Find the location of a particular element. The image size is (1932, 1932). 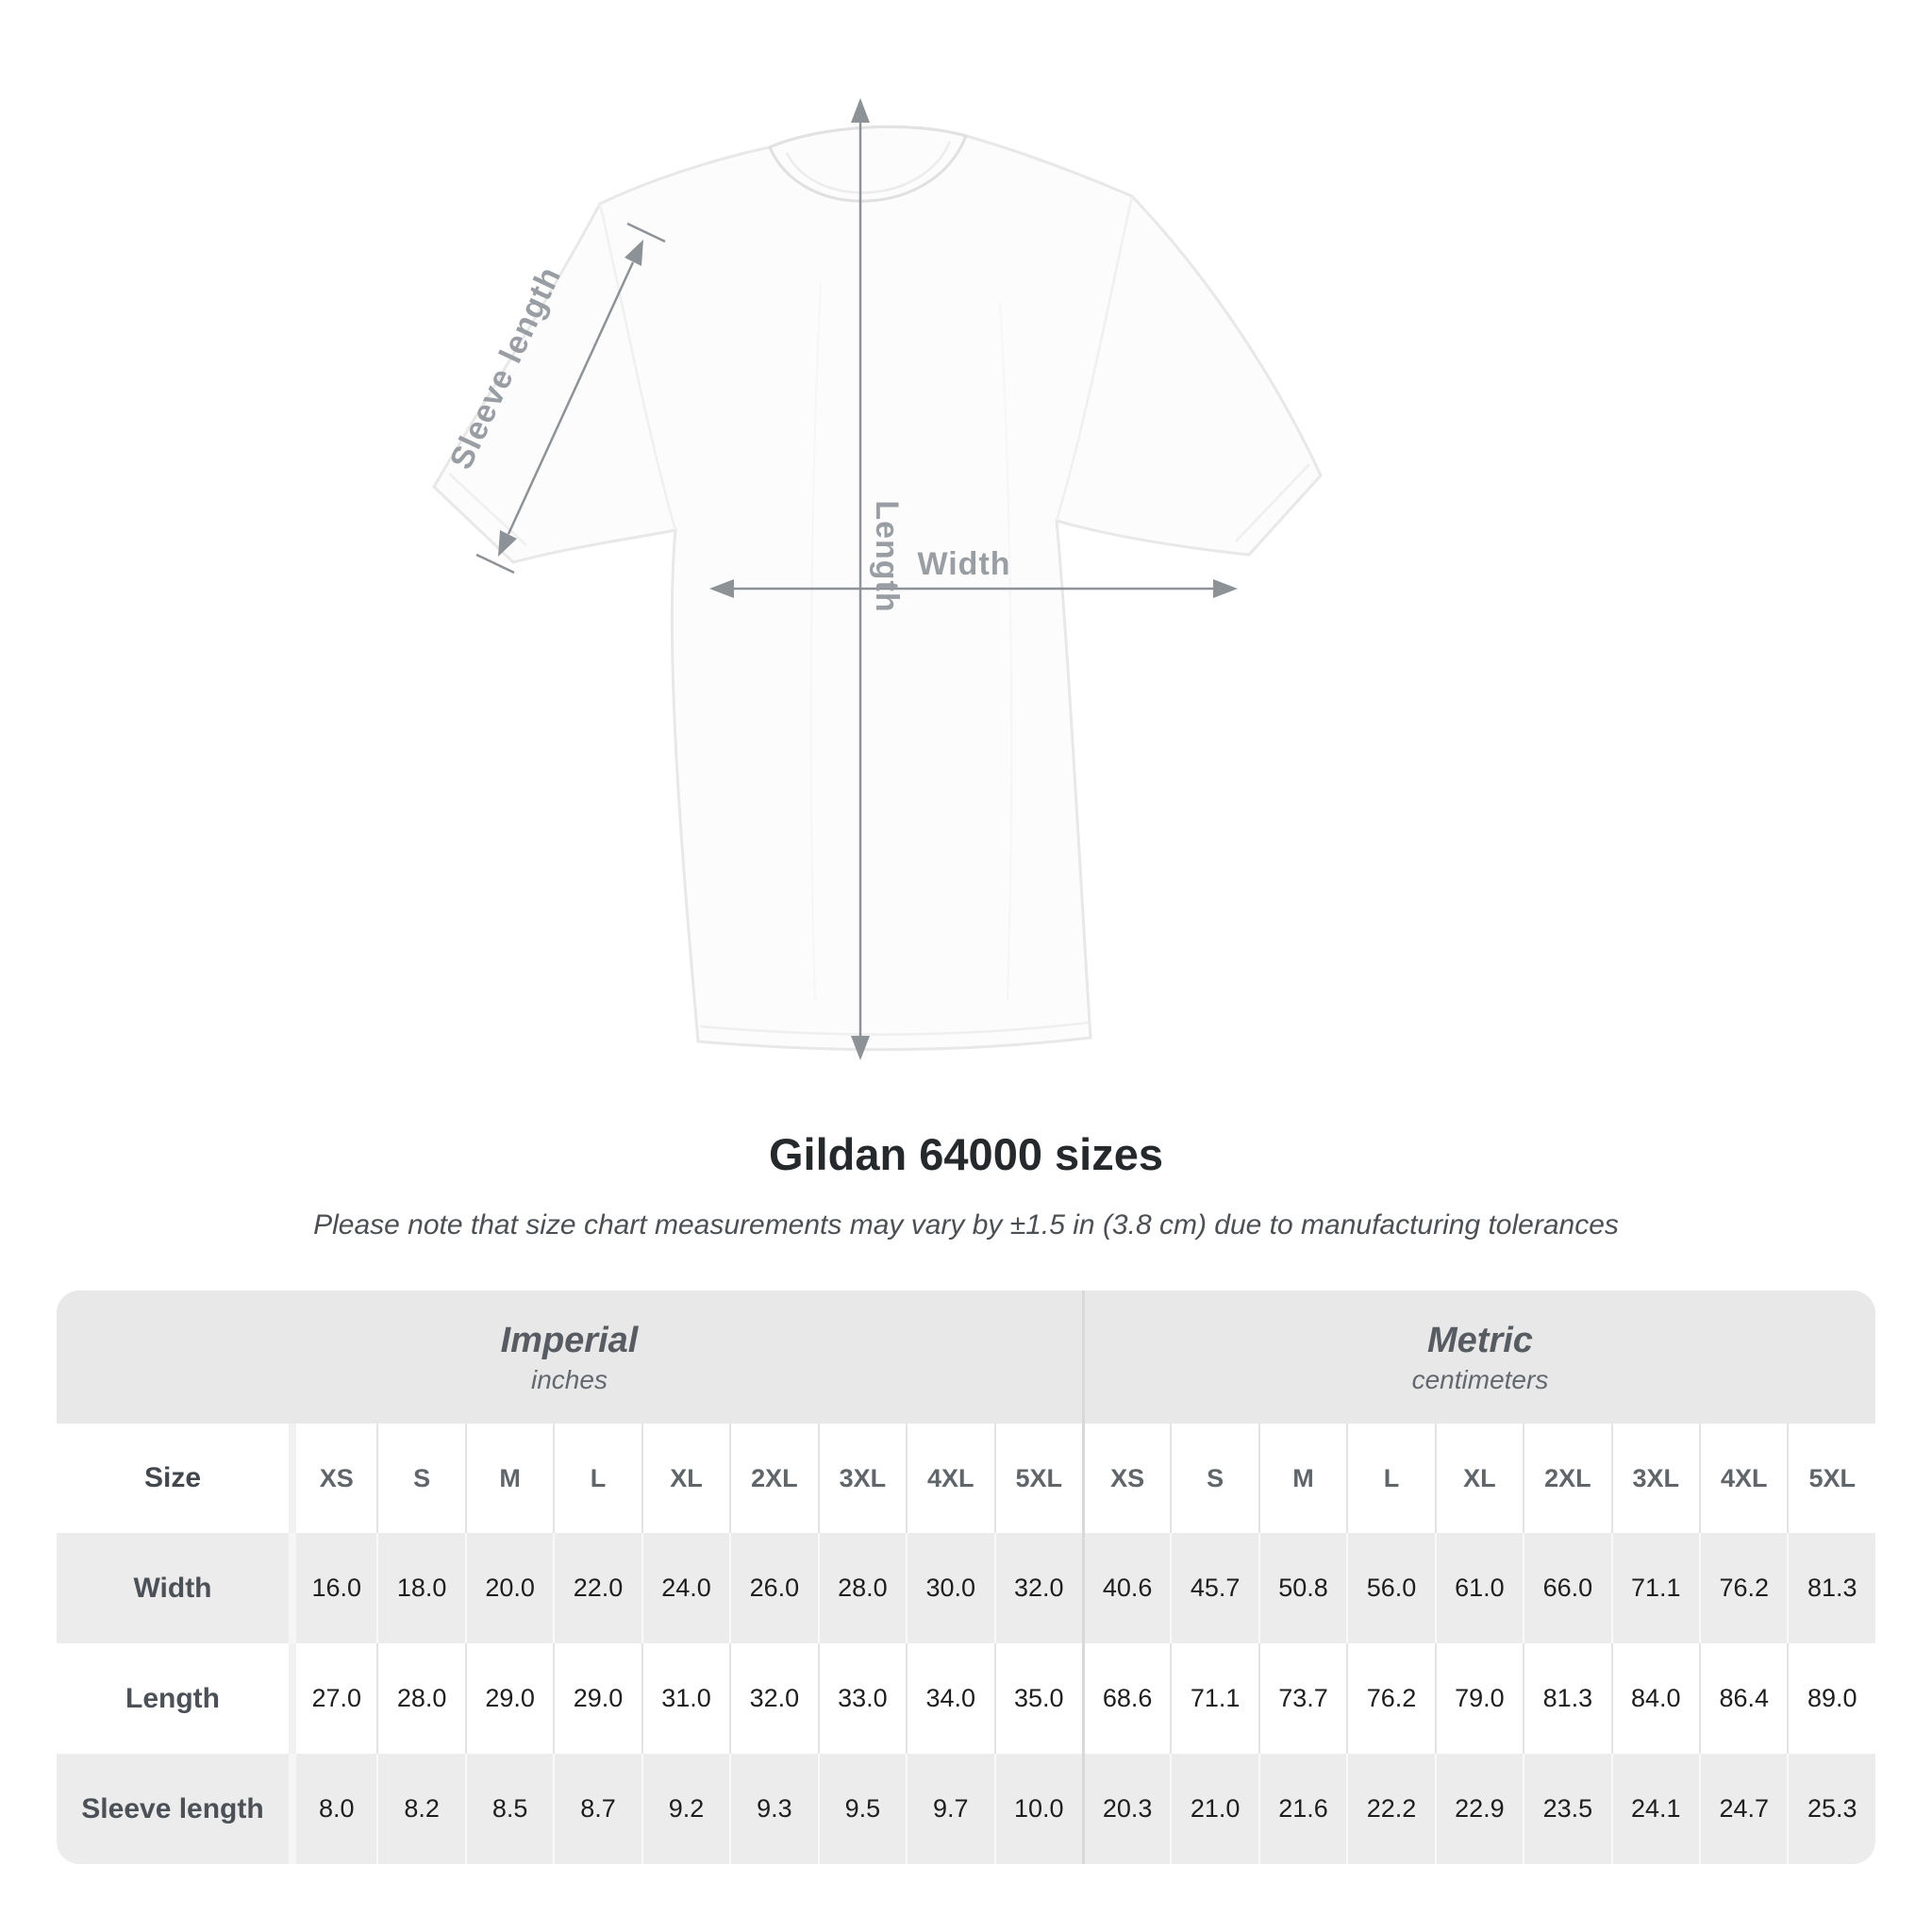

value-cell: 24.7 is located at coordinates (1743, 1809).